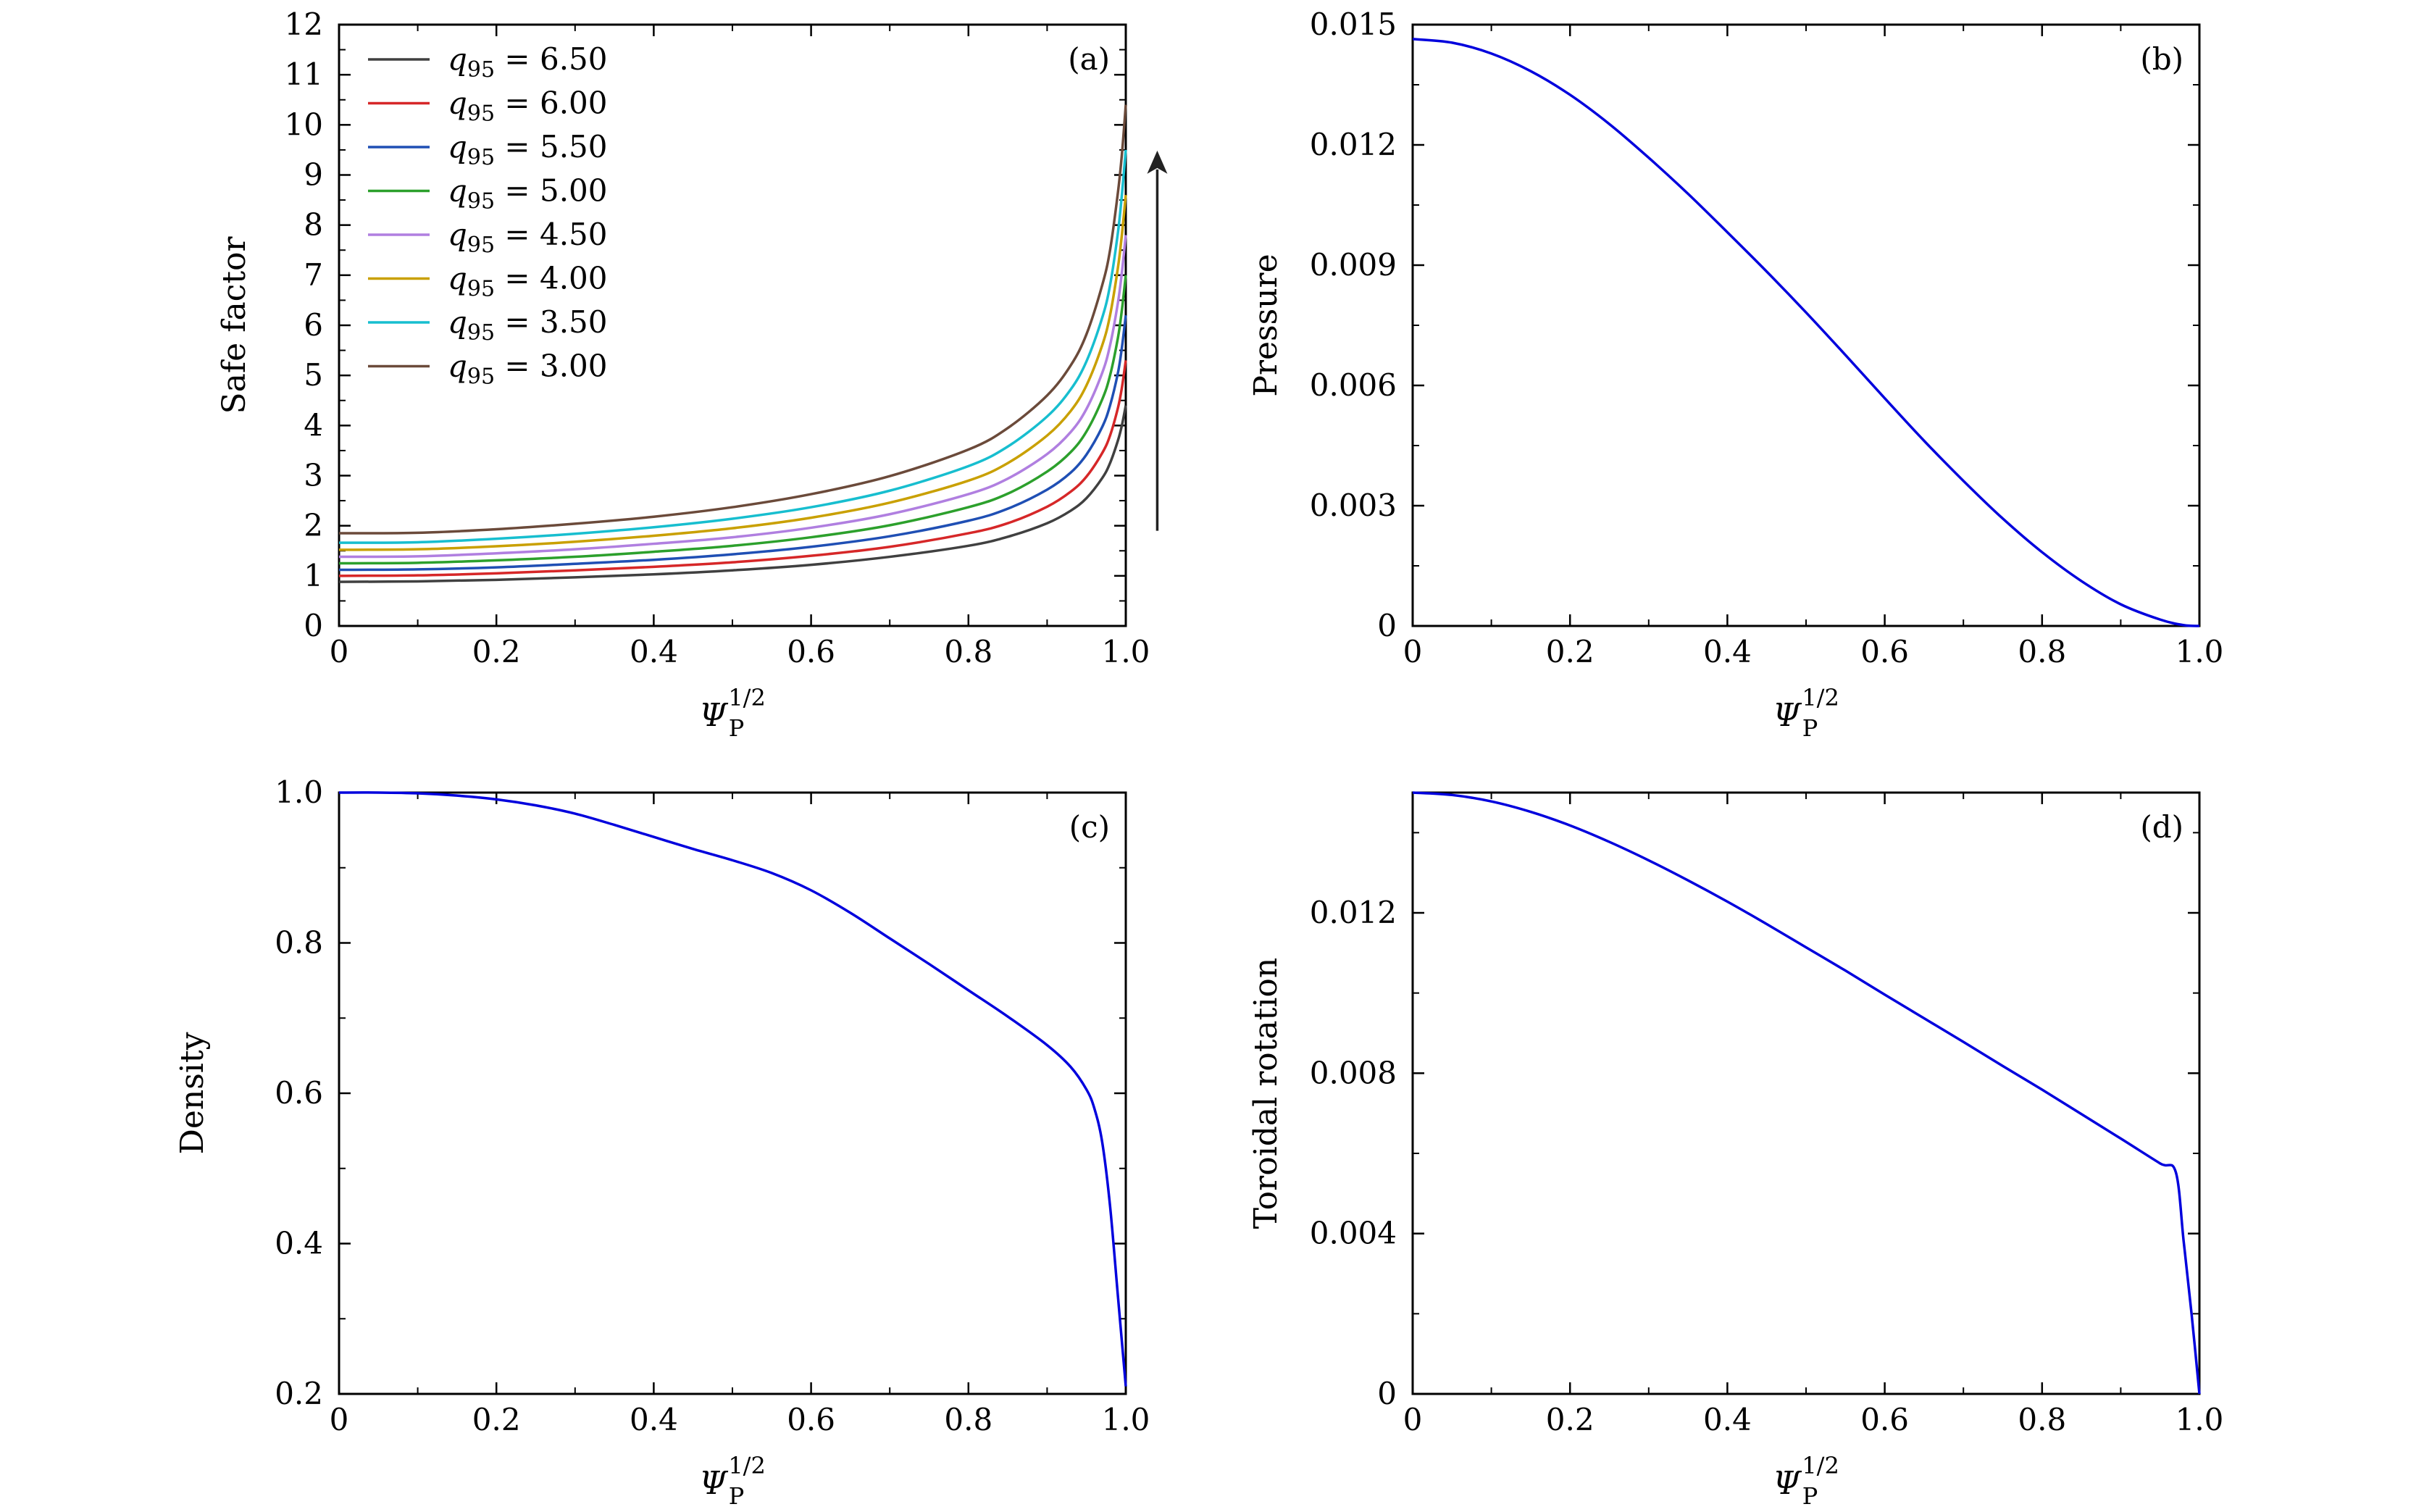 The image size is (2424, 1512). Describe the element at coordinates (313, 275) in the screenshot. I see `y-tick-label: 7` at that location.